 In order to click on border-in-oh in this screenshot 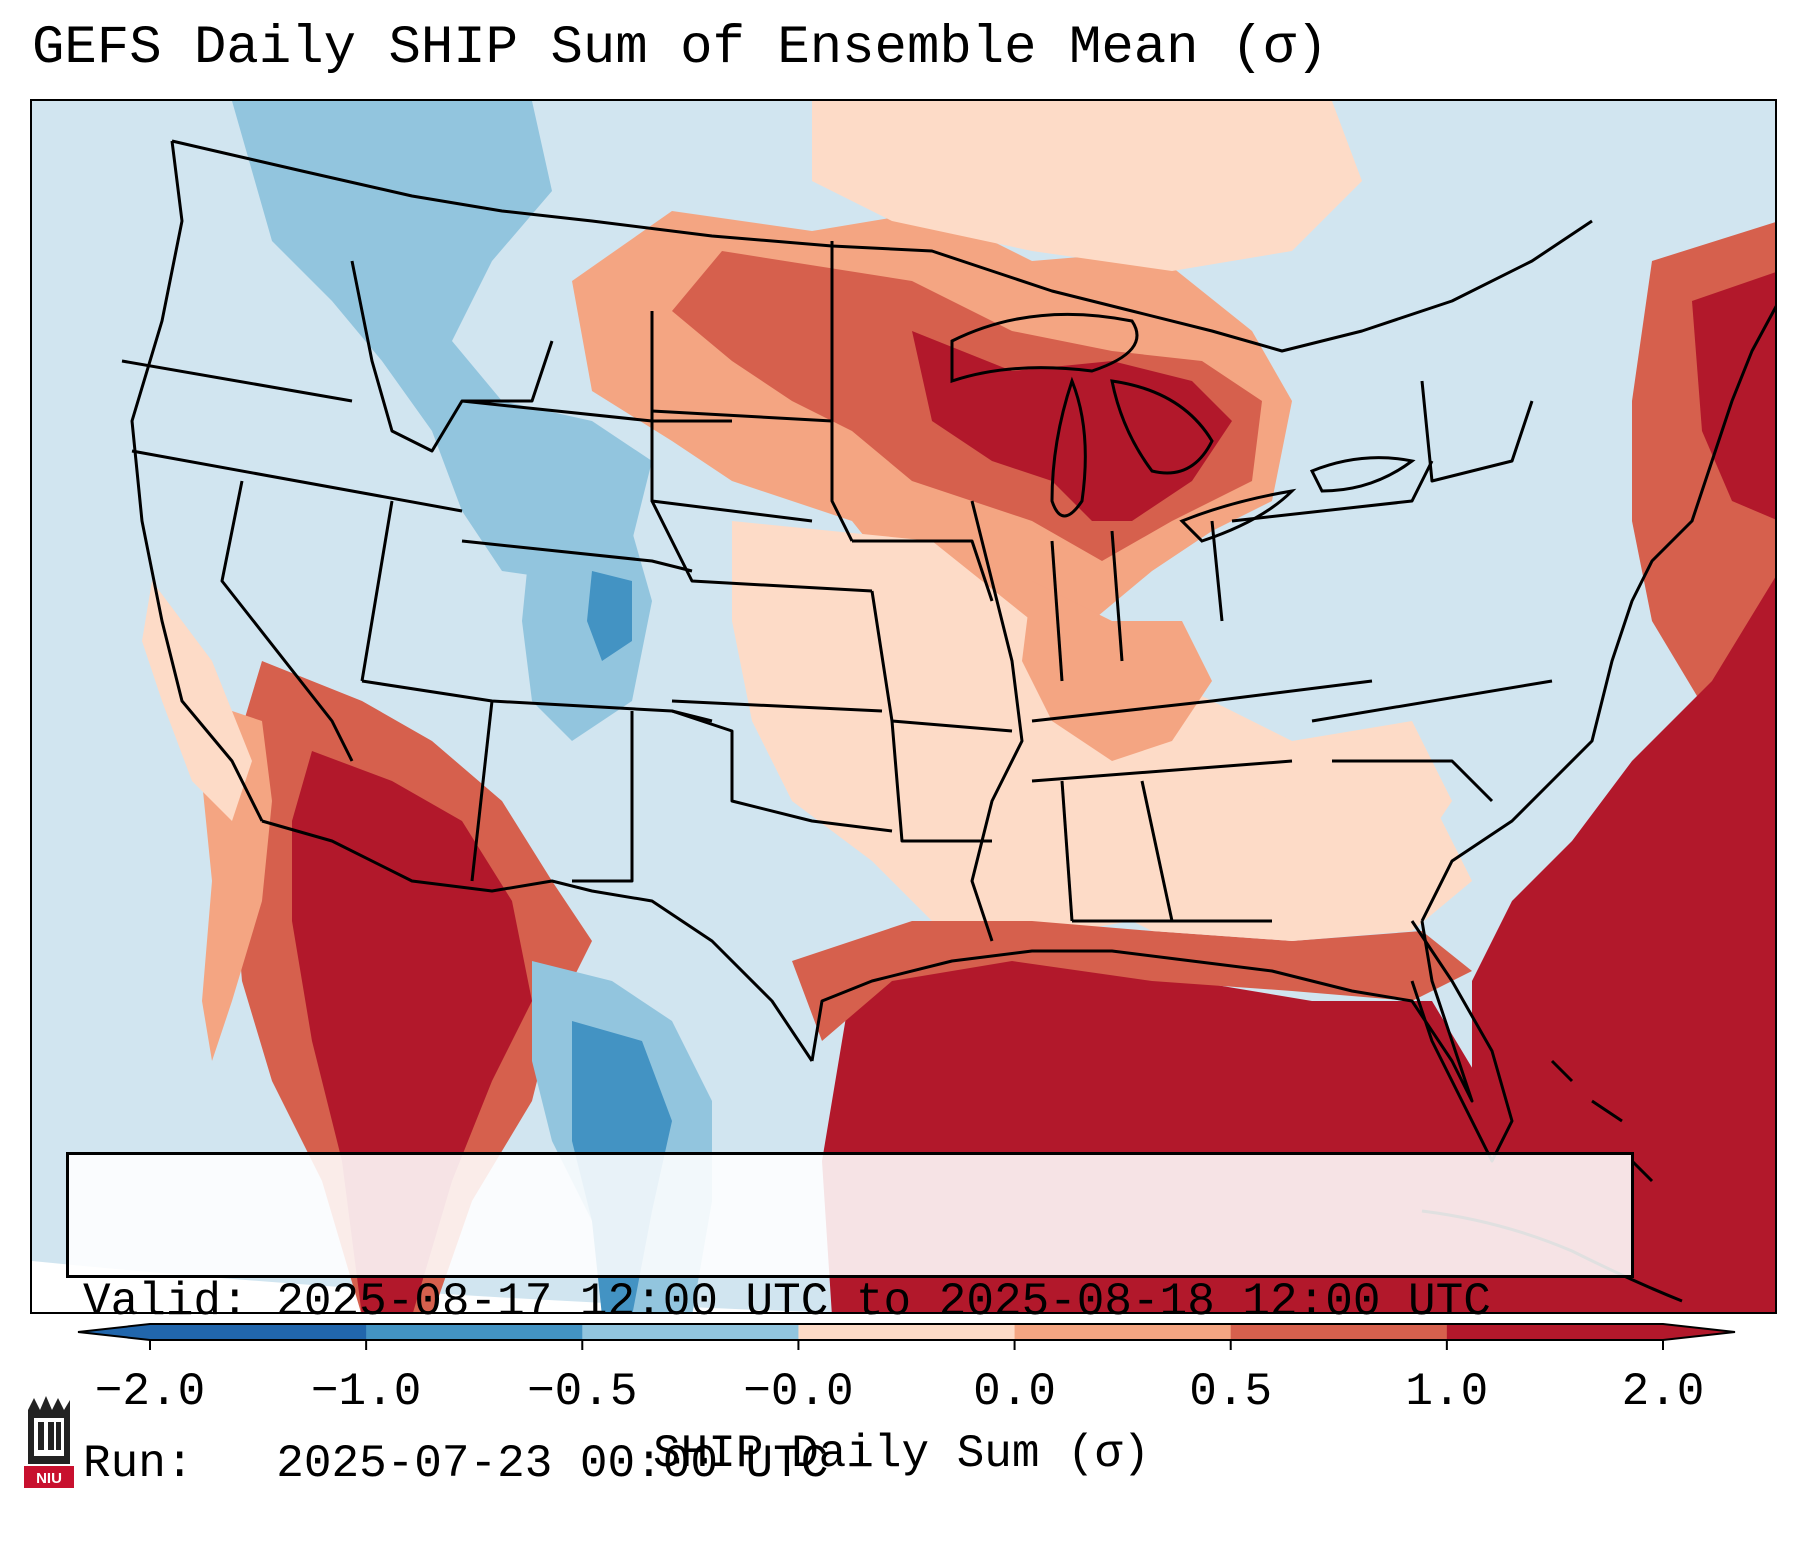, I will do `click(1117, 596)`.